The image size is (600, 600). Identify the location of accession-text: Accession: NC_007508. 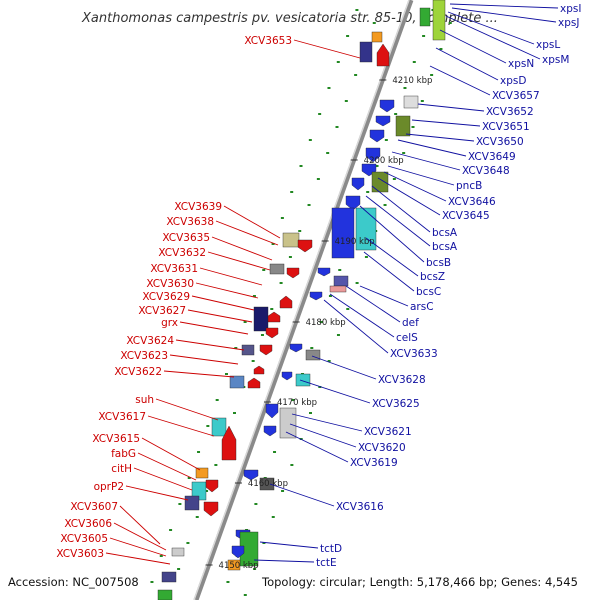
(73, 582).